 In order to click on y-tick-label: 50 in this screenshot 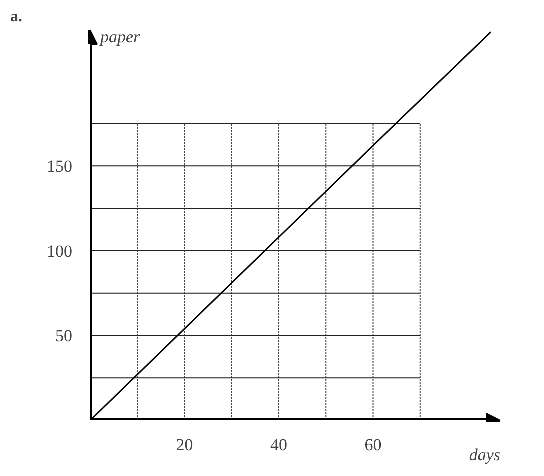, I will do `click(64, 336)`.